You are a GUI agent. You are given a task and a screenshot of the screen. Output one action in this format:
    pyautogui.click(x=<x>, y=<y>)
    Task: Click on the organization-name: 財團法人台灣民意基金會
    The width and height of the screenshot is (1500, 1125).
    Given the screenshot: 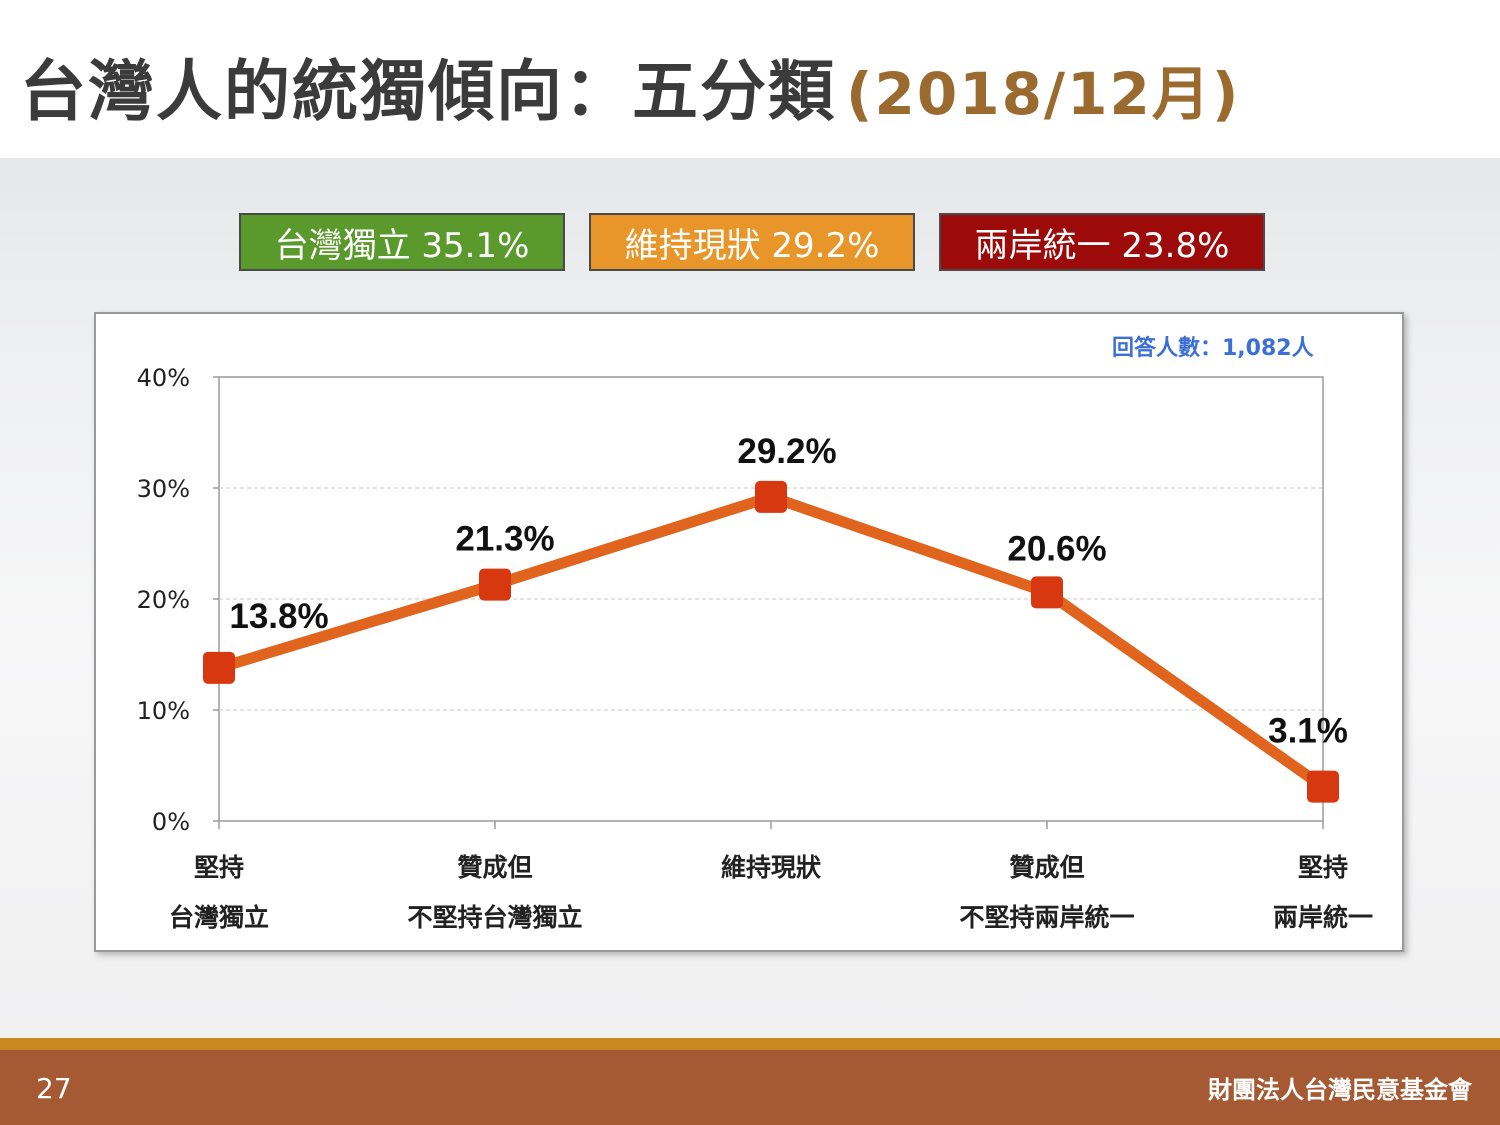 What is the action you would take?
    pyautogui.click(x=1340, y=1090)
    